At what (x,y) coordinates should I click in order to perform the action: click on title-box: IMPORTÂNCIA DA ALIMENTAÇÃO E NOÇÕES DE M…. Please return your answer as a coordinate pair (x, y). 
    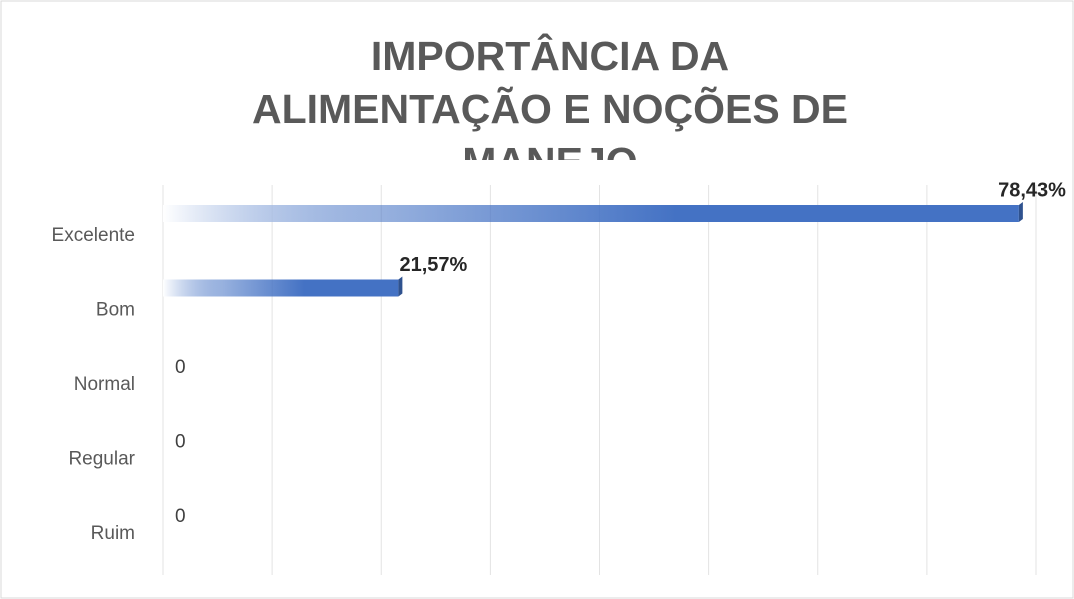
    Looking at the image, I should click on (550, 96).